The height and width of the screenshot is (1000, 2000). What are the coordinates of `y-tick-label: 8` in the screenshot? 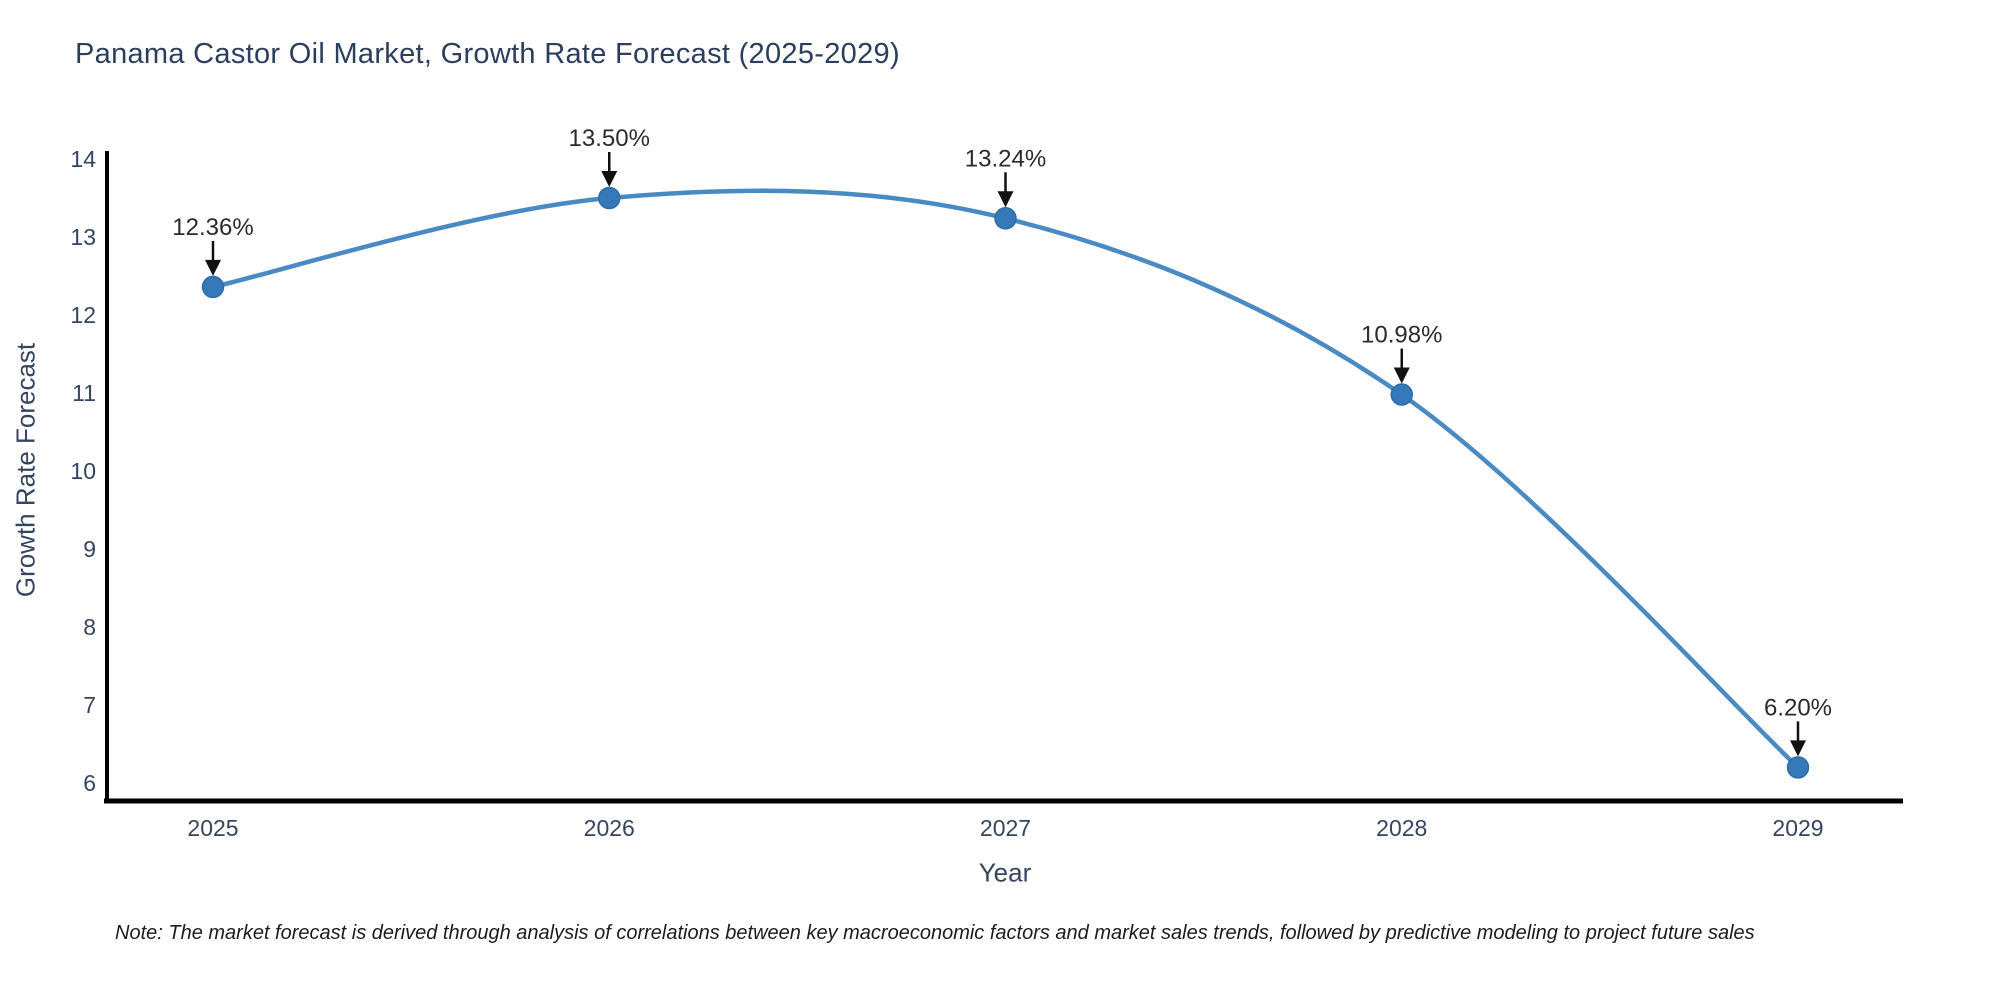 It's located at (89, 627).